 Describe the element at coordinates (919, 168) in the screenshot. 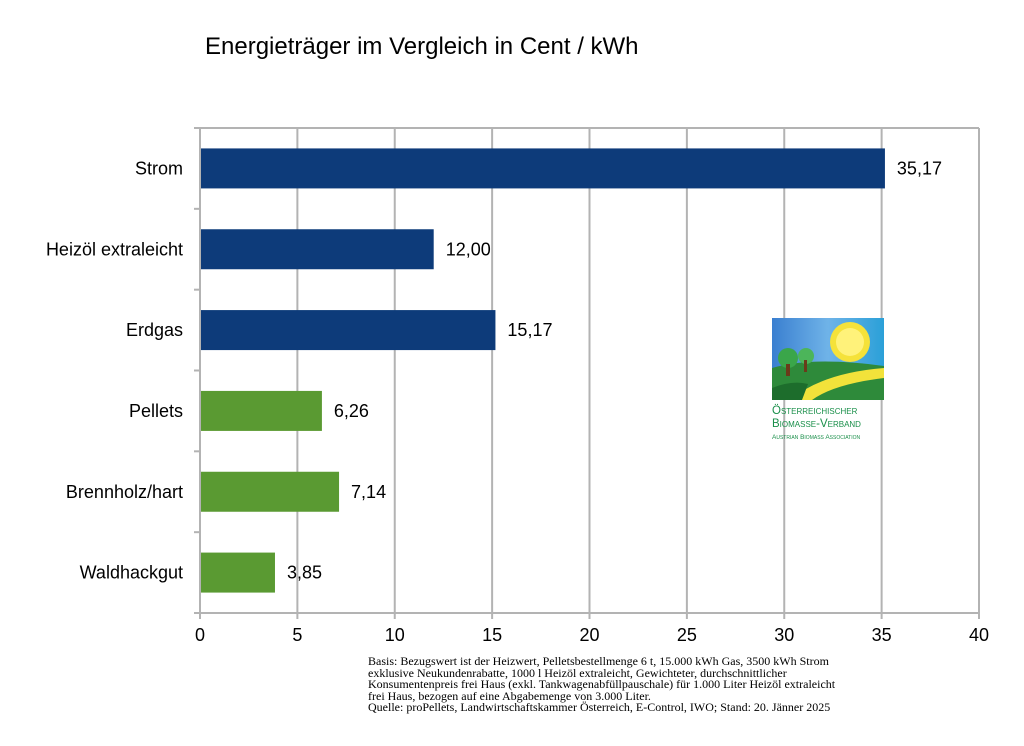

I see `data-label: 35,17` at that location.